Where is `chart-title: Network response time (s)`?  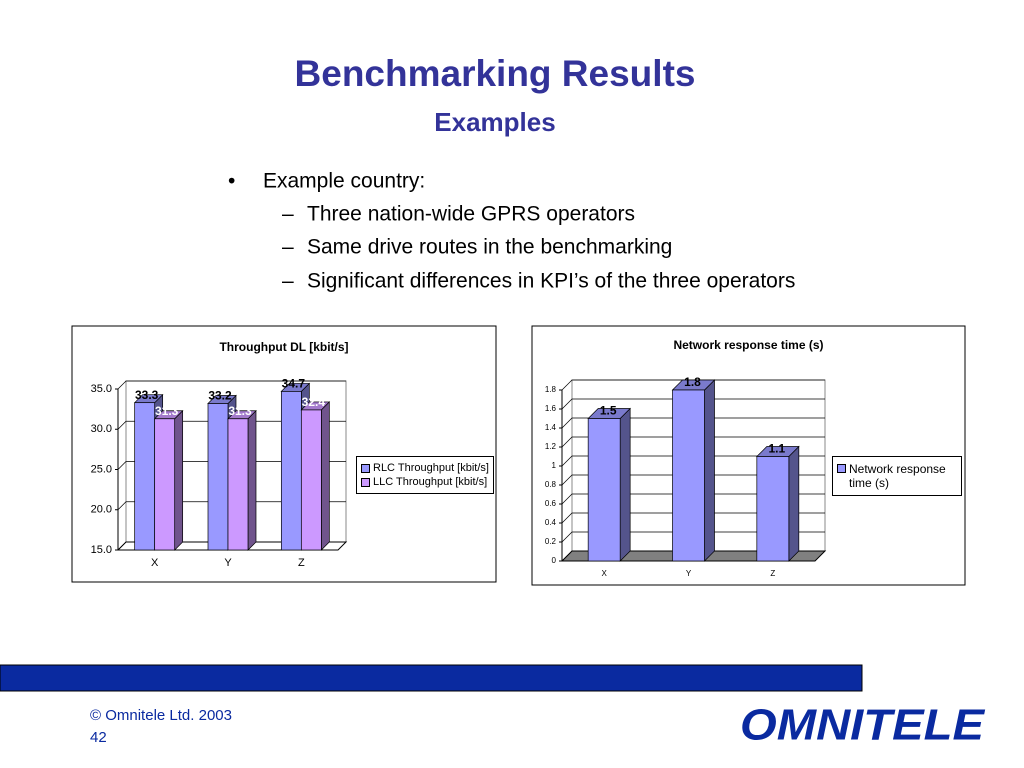
chart-title: Network response time (s) is located at coordinates (748, 345).